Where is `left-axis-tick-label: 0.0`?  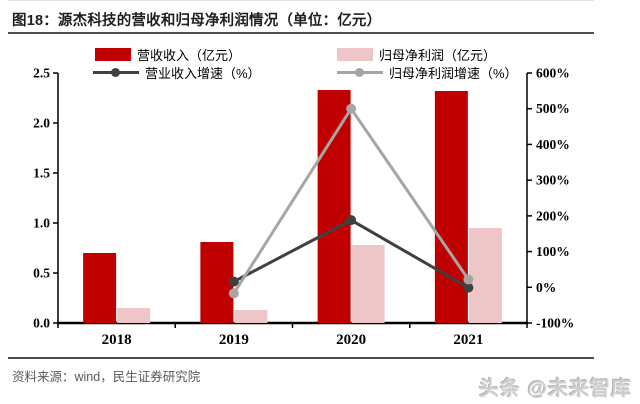 left-axis-tick-label: 0.0 is located at coordinates (41, 323).